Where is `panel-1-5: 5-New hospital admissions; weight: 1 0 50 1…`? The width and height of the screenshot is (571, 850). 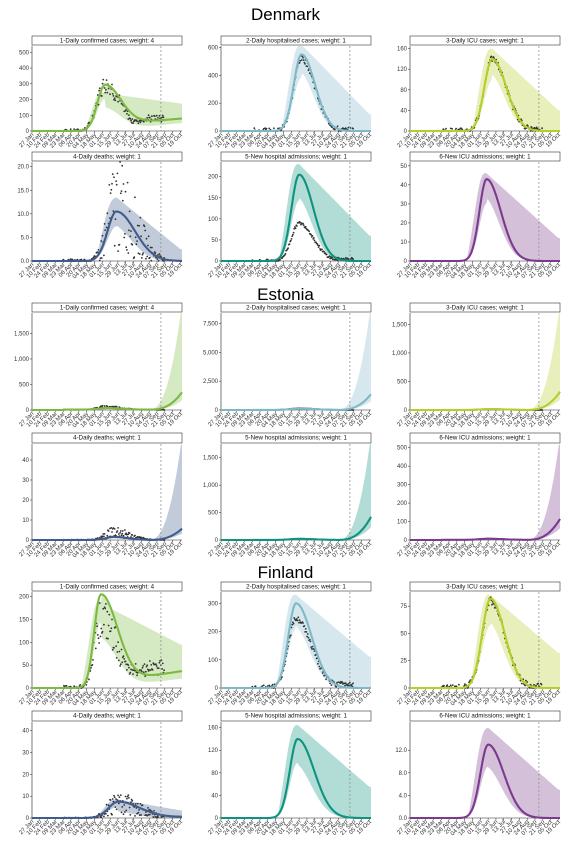 panel-1-5: 5-New hospital admissions; weight: 1 0 50 1… is located at coordinates (290, 215).